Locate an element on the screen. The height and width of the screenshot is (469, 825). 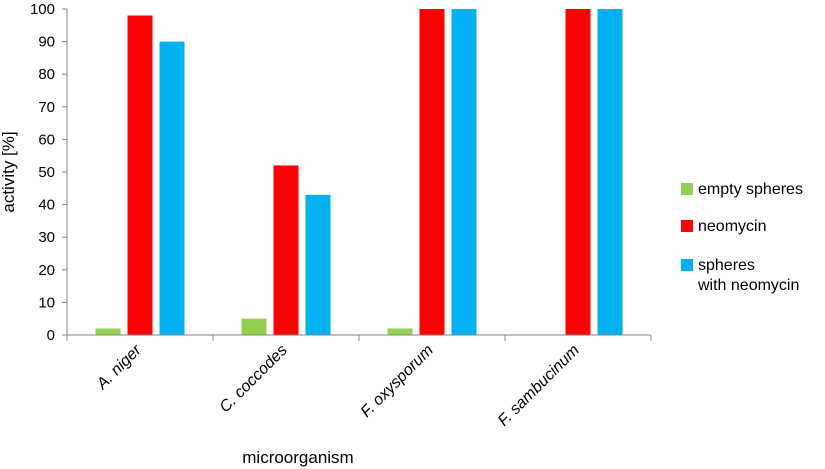
y-tick-label: 50 is located at coordinates (46, 172).